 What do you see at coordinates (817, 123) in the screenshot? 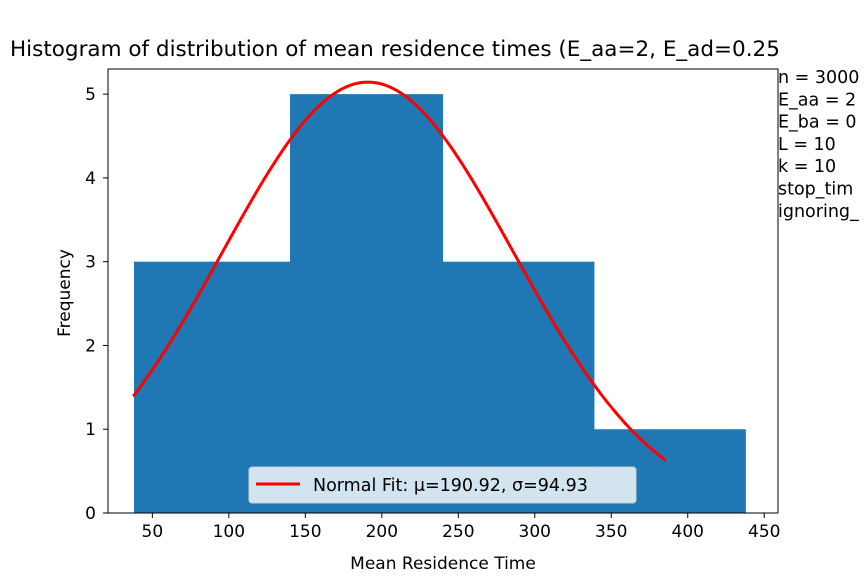
I see `annotation-line: E_ba = 0` at bounding box center [817, 123].